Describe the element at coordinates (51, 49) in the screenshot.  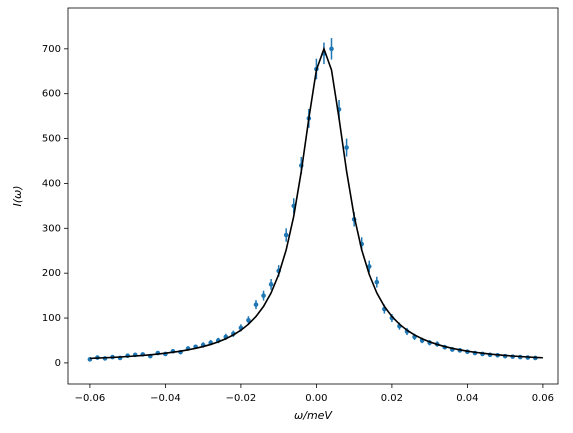
I see `y-tick-label: 700` at that location.